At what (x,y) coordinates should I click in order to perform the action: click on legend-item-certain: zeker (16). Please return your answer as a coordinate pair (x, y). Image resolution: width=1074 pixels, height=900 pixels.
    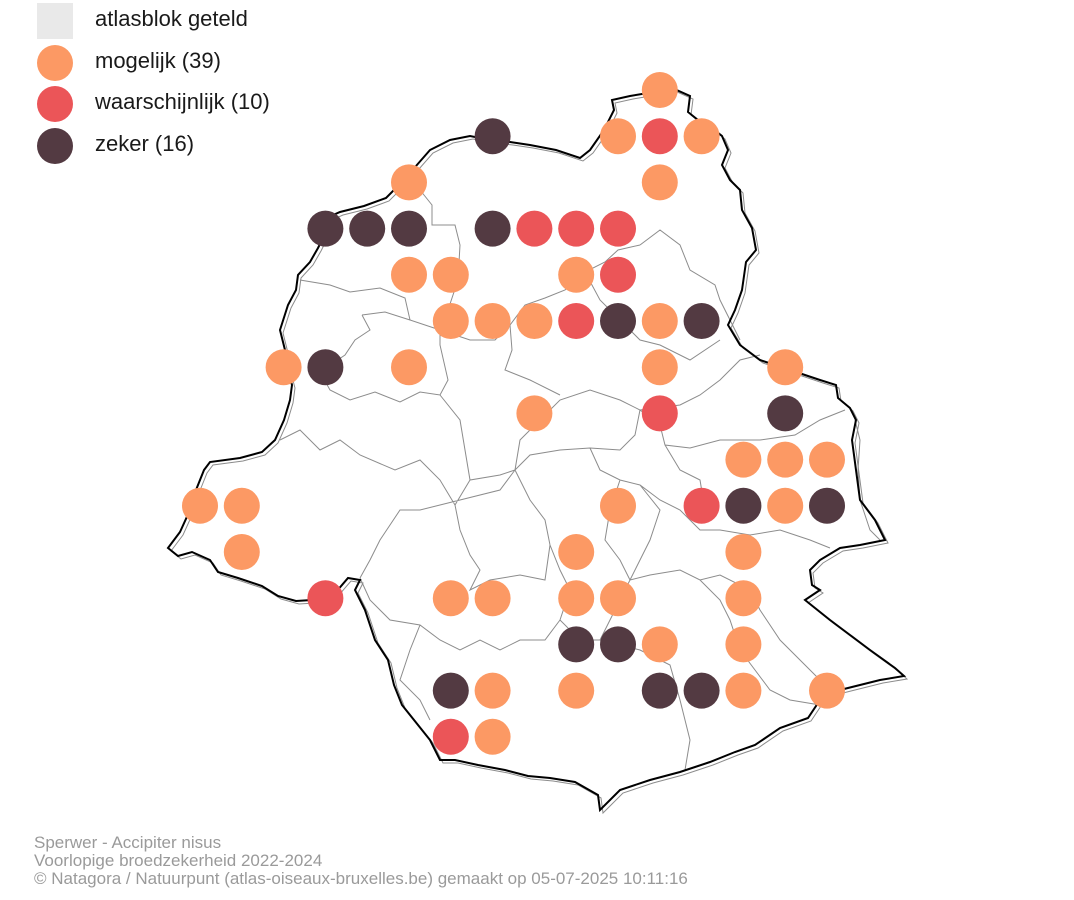
    Looking at the image, I should click on (184, 146).